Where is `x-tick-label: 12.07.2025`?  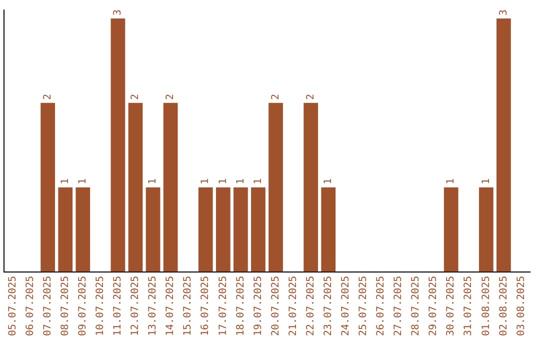 x-tick-label: 12.07.2025 is located at coordinates (136, 306).